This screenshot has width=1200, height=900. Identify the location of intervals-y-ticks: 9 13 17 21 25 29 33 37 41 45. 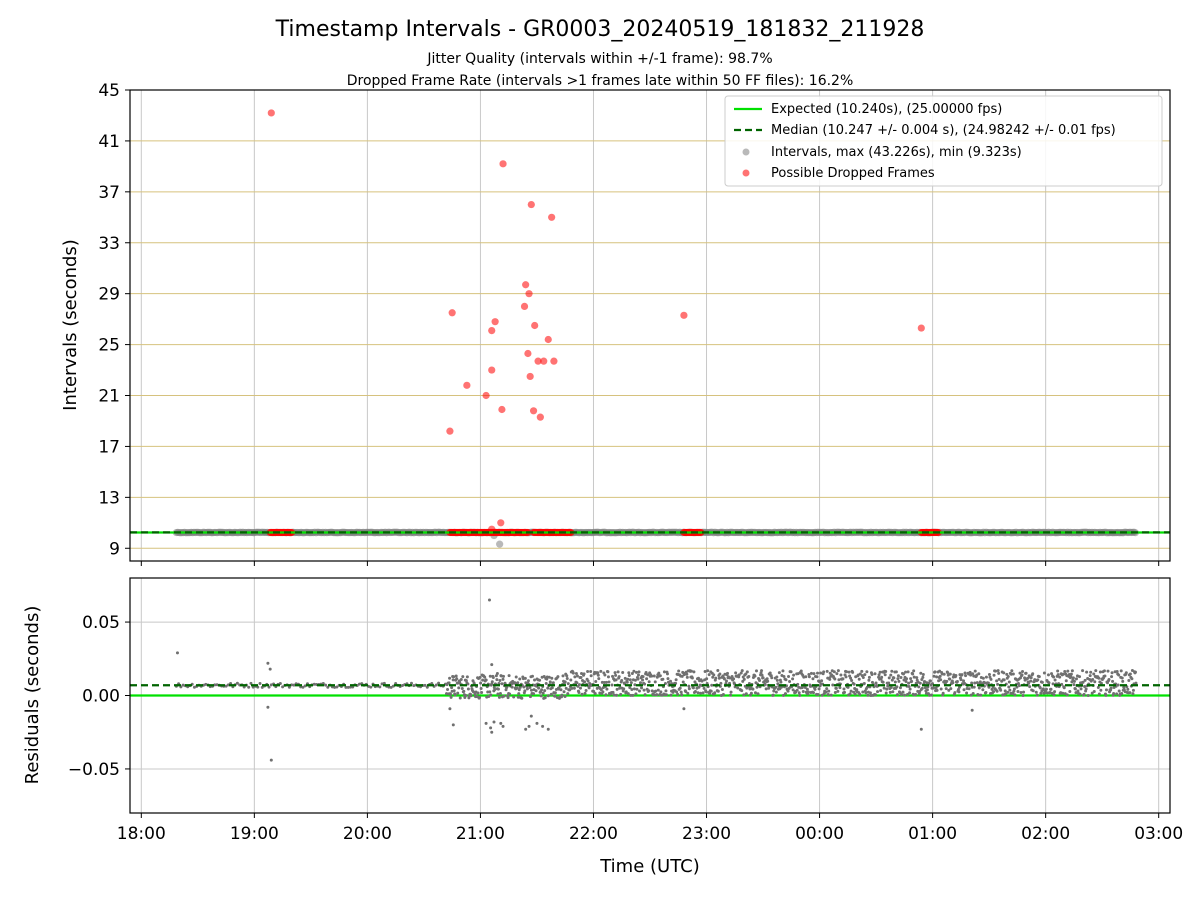
(114, 320).